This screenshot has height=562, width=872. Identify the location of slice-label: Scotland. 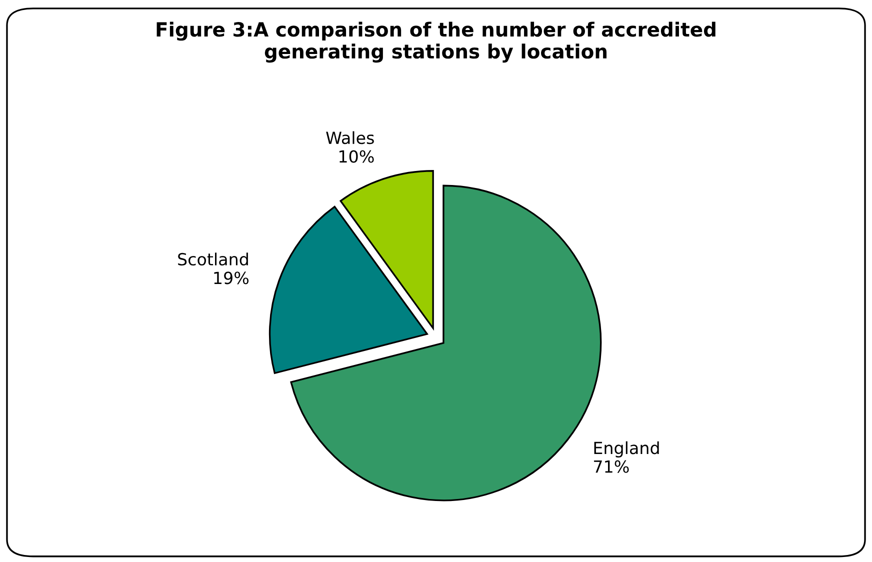
(213, 259).